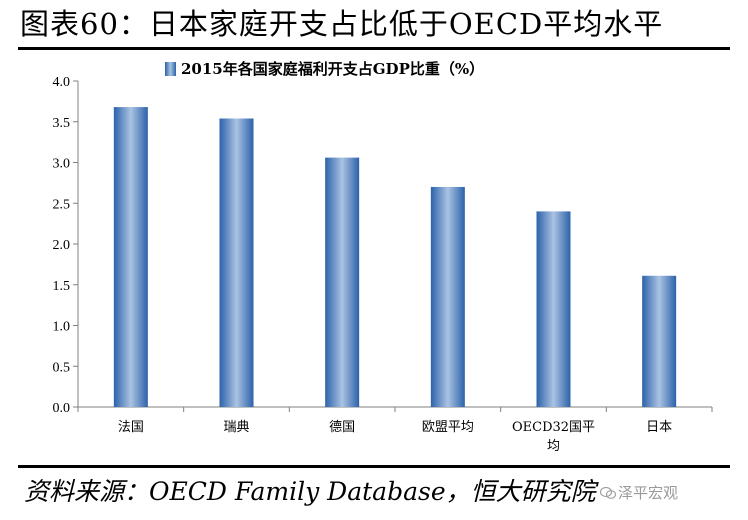  Describe the element at coordinates (131, 427) in the screenshot. I see `x-category-label: 法国` at that location.